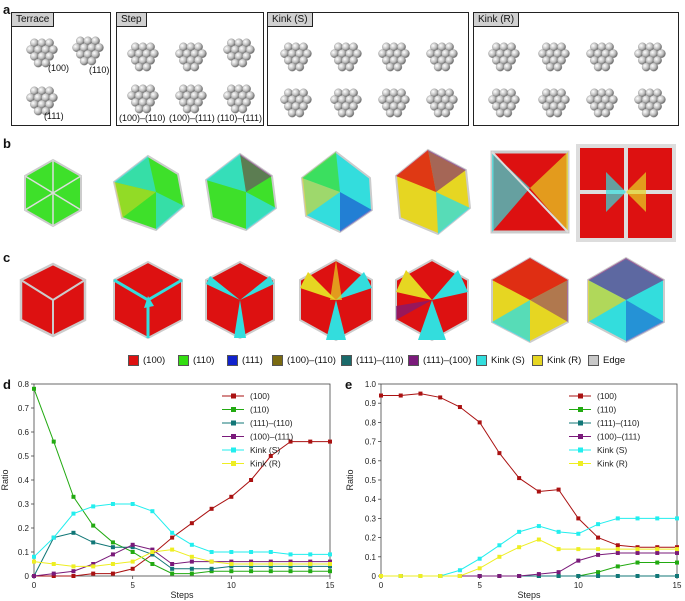 The width and height of the screenshot is (685, 601). Describe the element at coordinates (132, 20) in the screenshot. I see `step-title: Step` at that location.